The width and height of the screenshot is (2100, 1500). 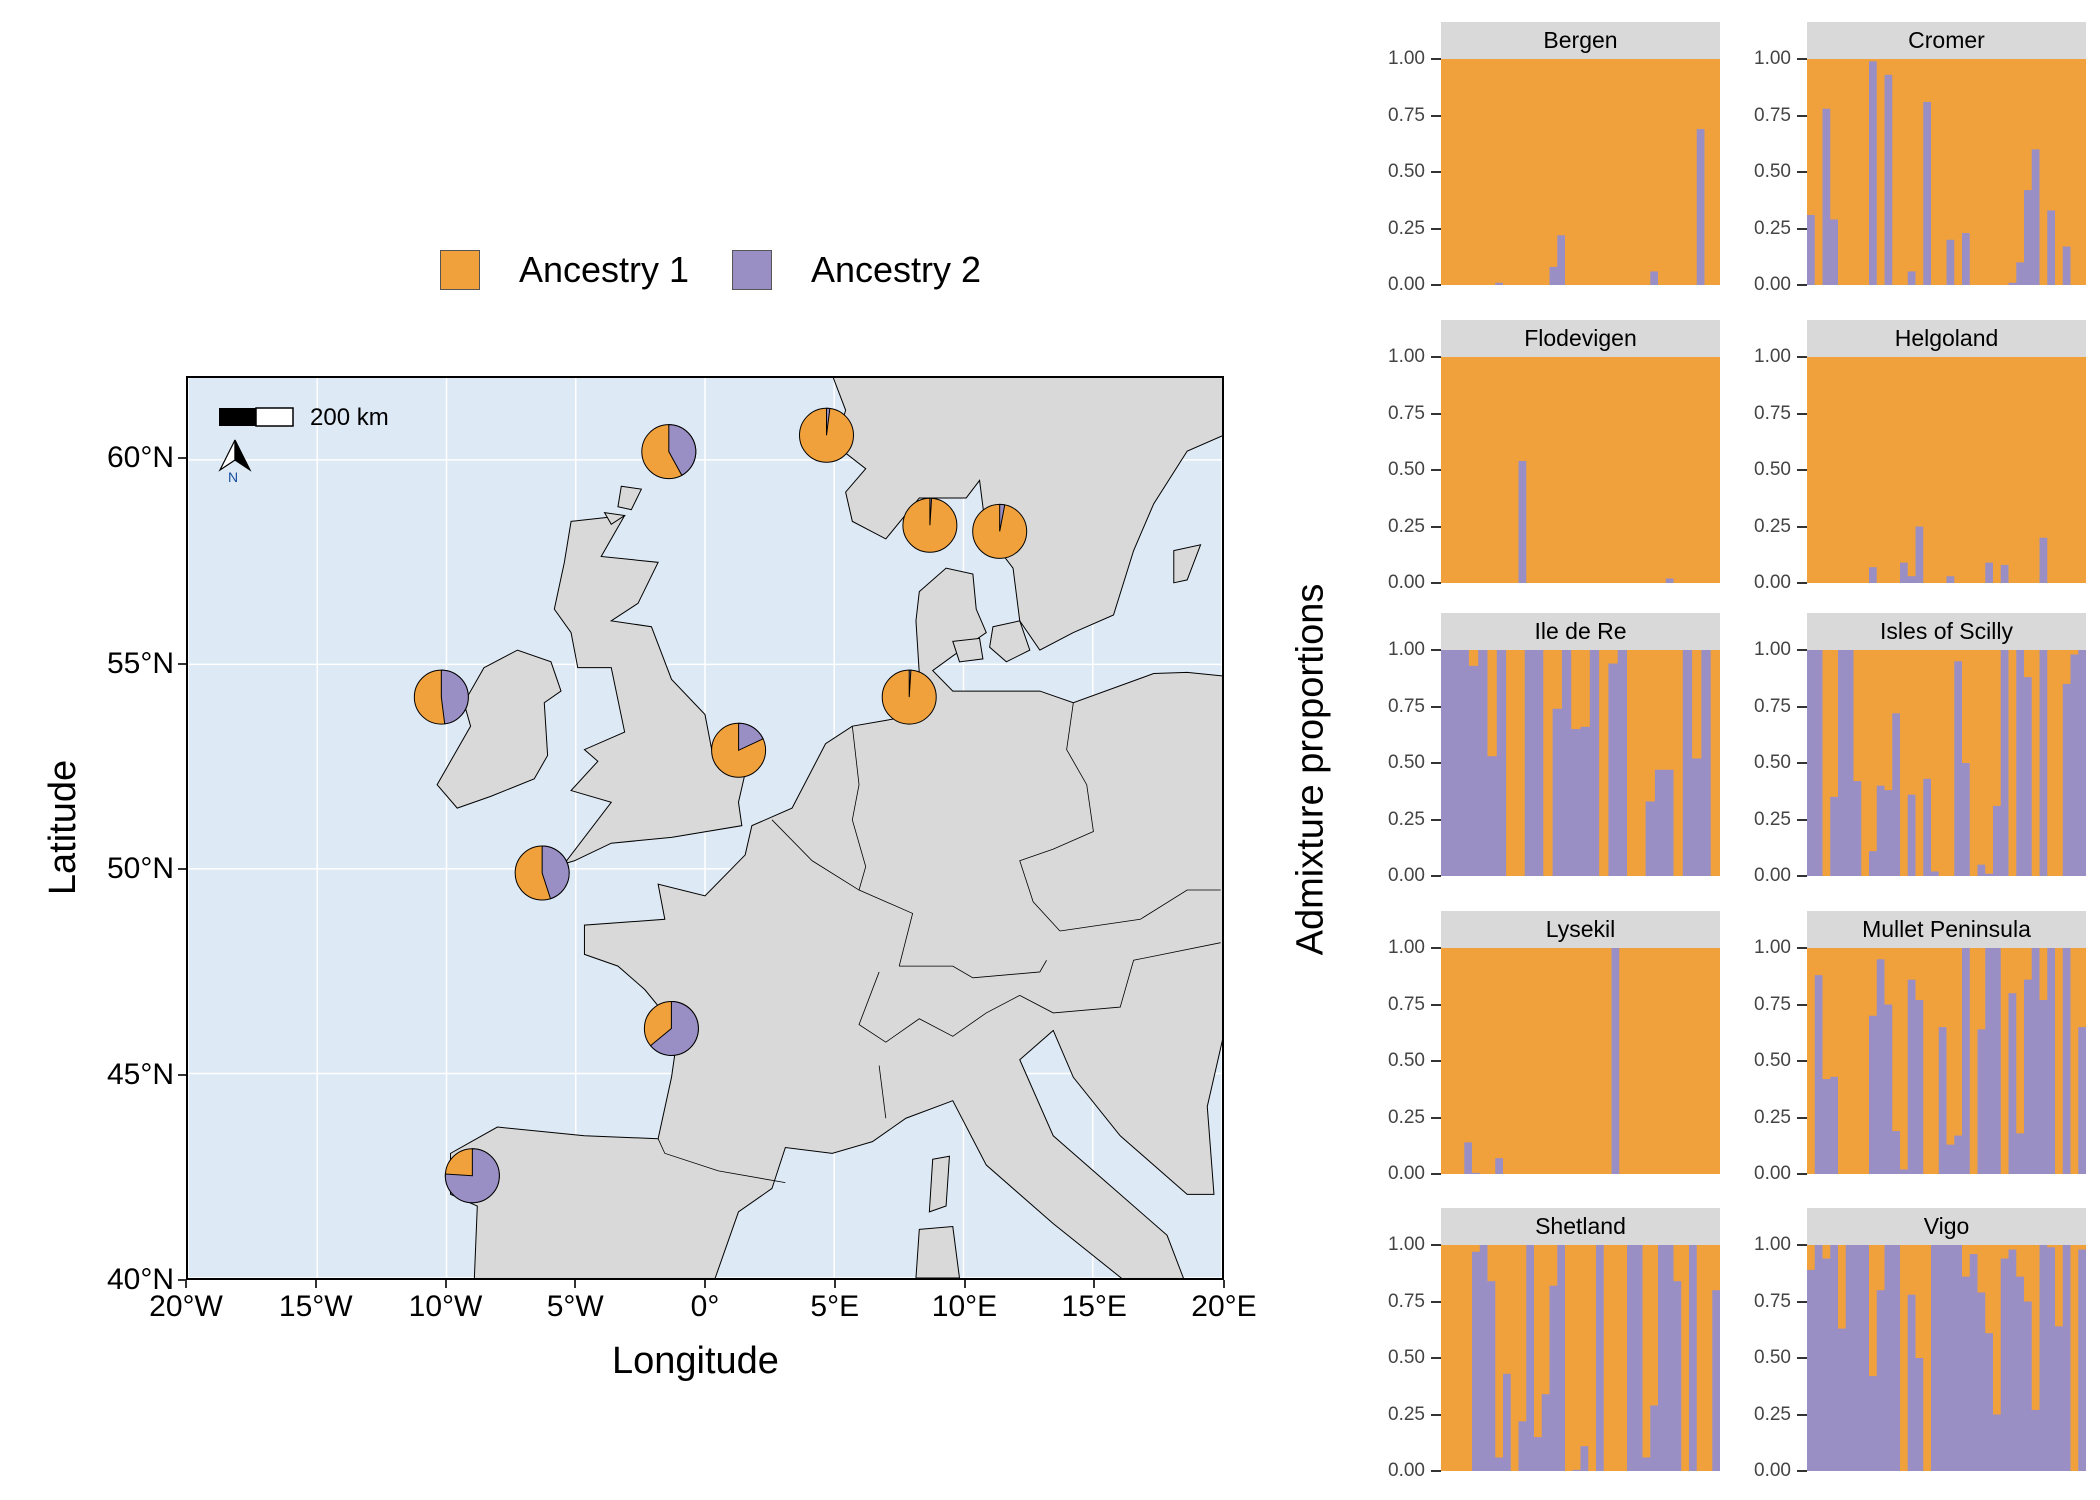 What do you see at coordinates (938, 1252) in the screenshot?
I see `land-sardinia` at bounding box center [938, 1252].